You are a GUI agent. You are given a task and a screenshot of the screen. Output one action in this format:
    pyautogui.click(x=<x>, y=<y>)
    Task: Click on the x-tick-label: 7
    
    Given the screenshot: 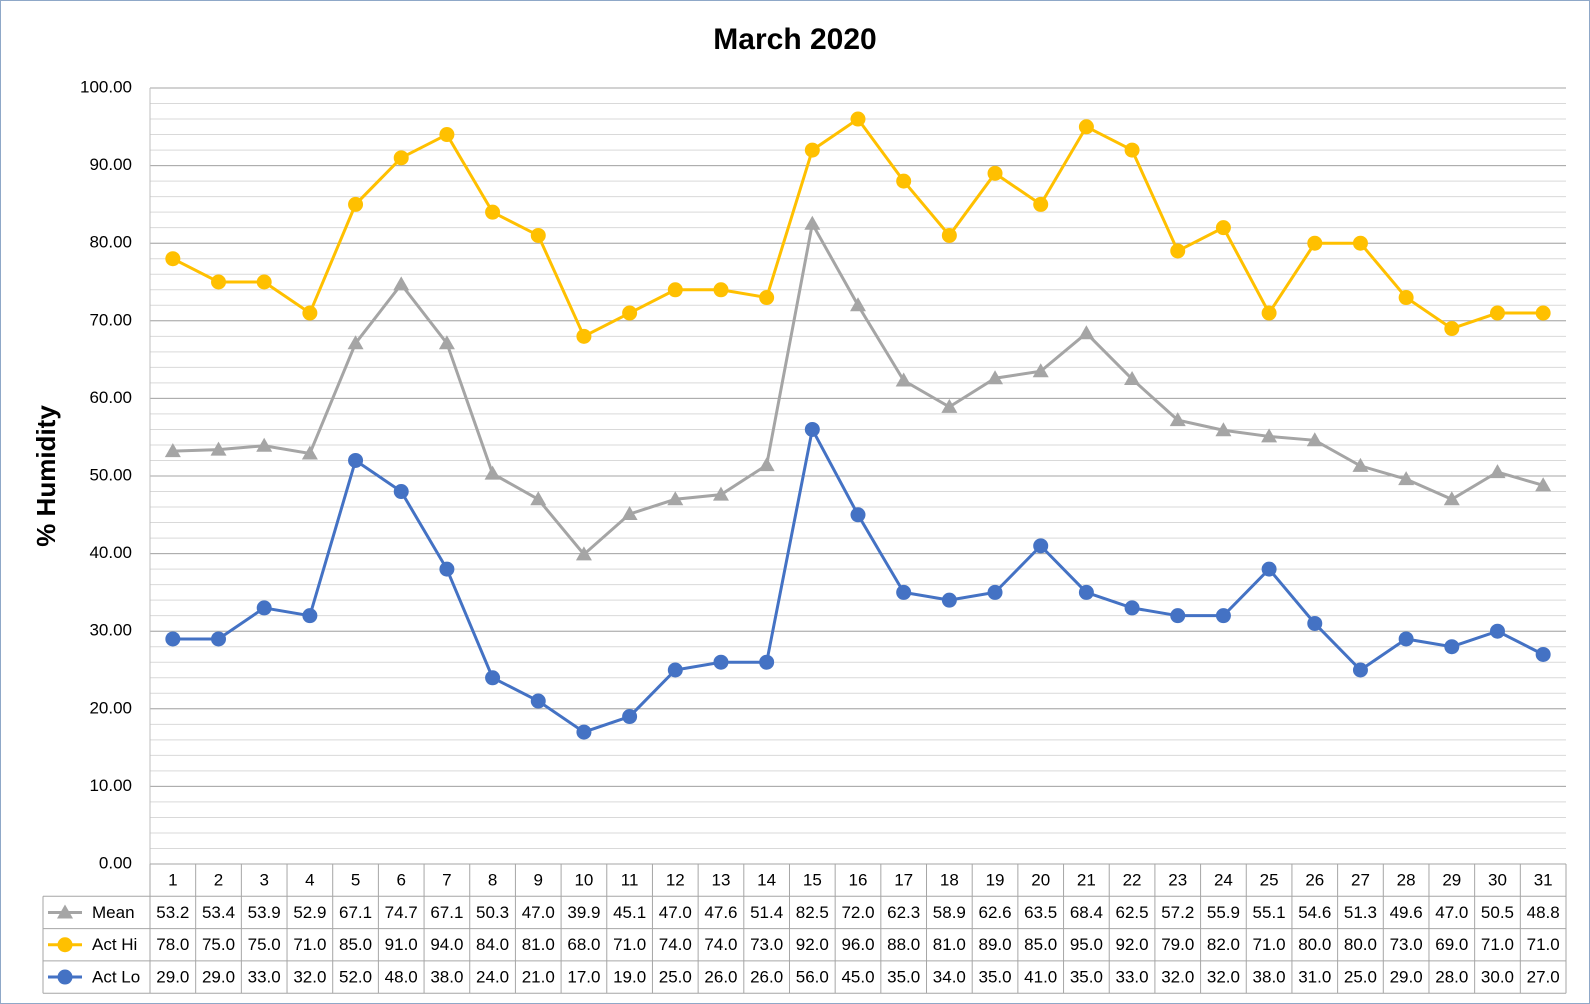 What is the action you would take?
    pyautogui.click(x=446, y=880)
    